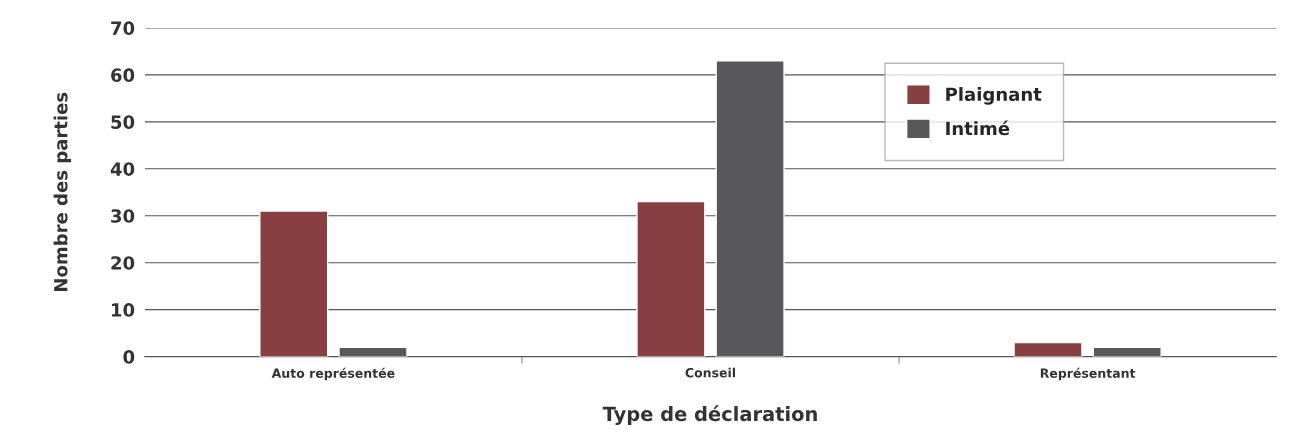  I want to click on y-tick-label: 40, so click(122, 169).